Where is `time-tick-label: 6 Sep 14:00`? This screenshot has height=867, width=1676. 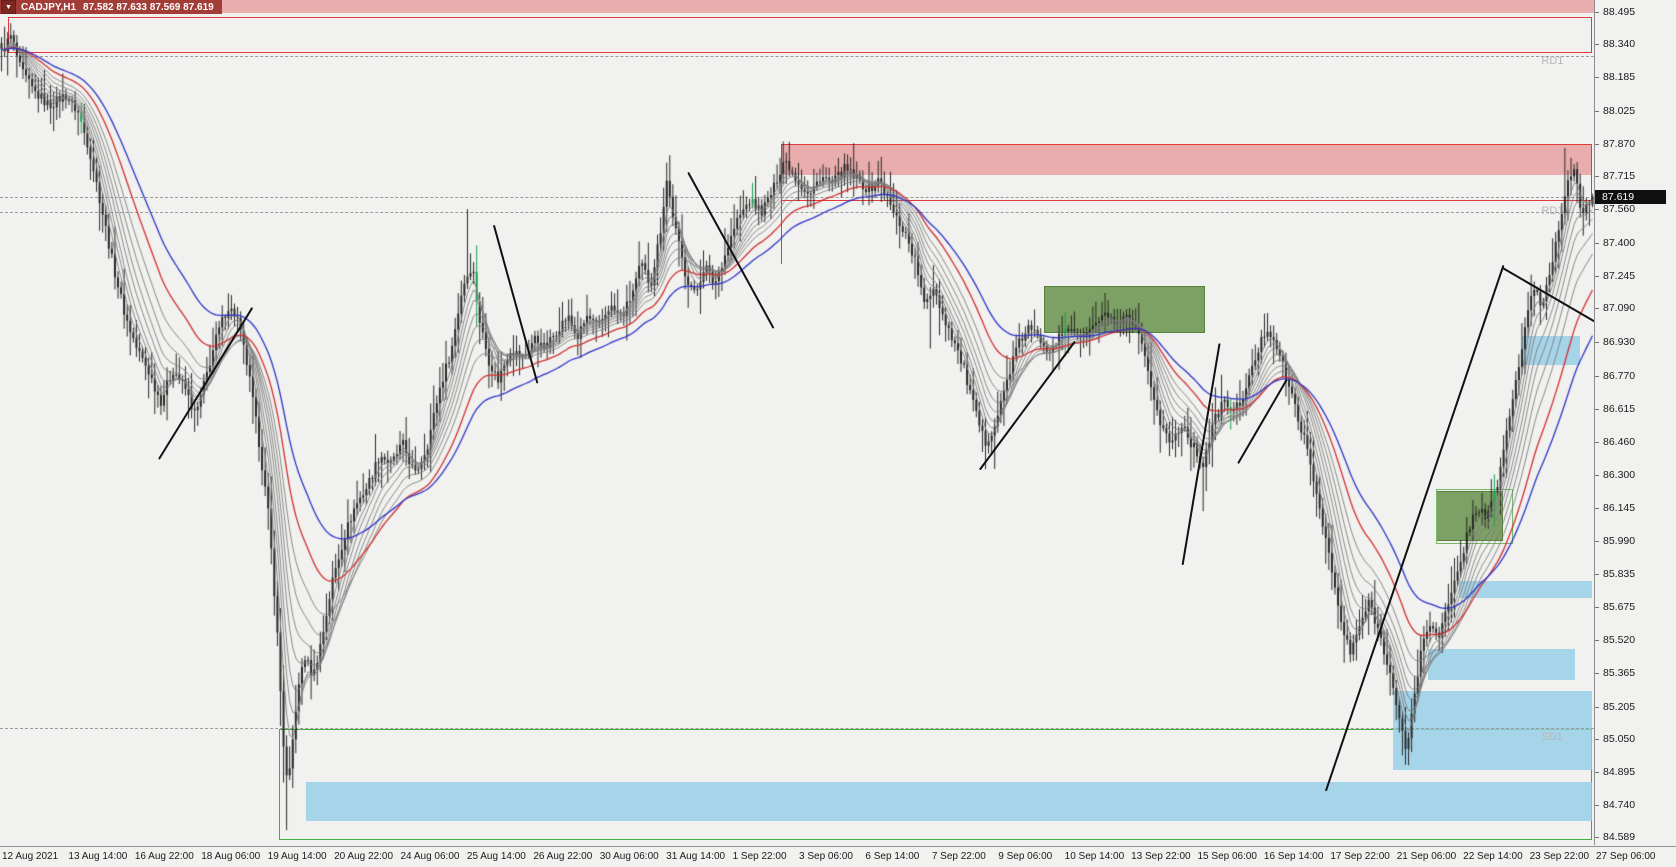 time-tick-label: 6 Sep 14:00 is located at coordinates (892, 856).